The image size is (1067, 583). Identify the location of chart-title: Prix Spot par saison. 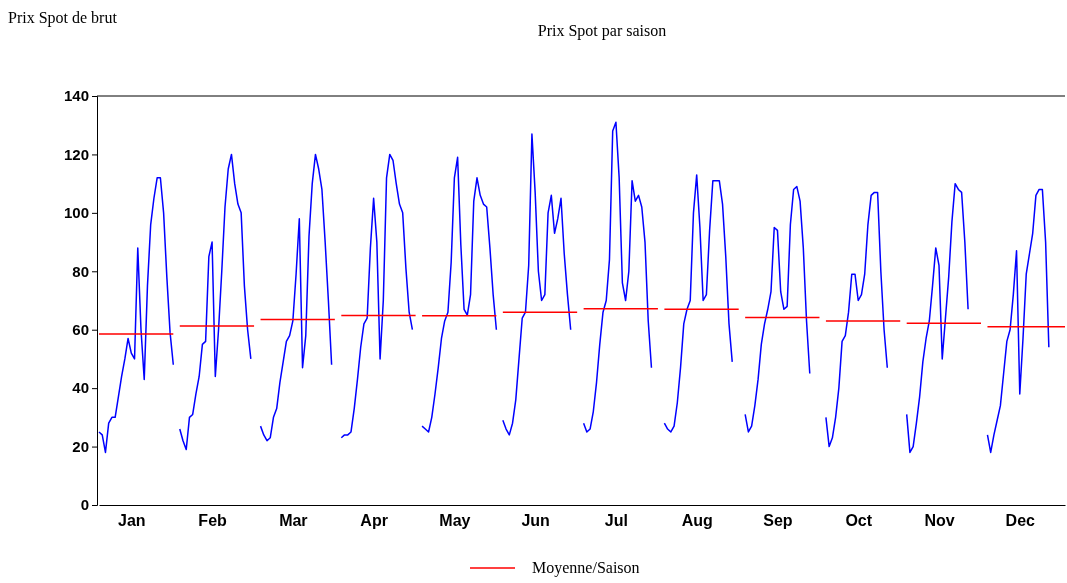
(602, 31).